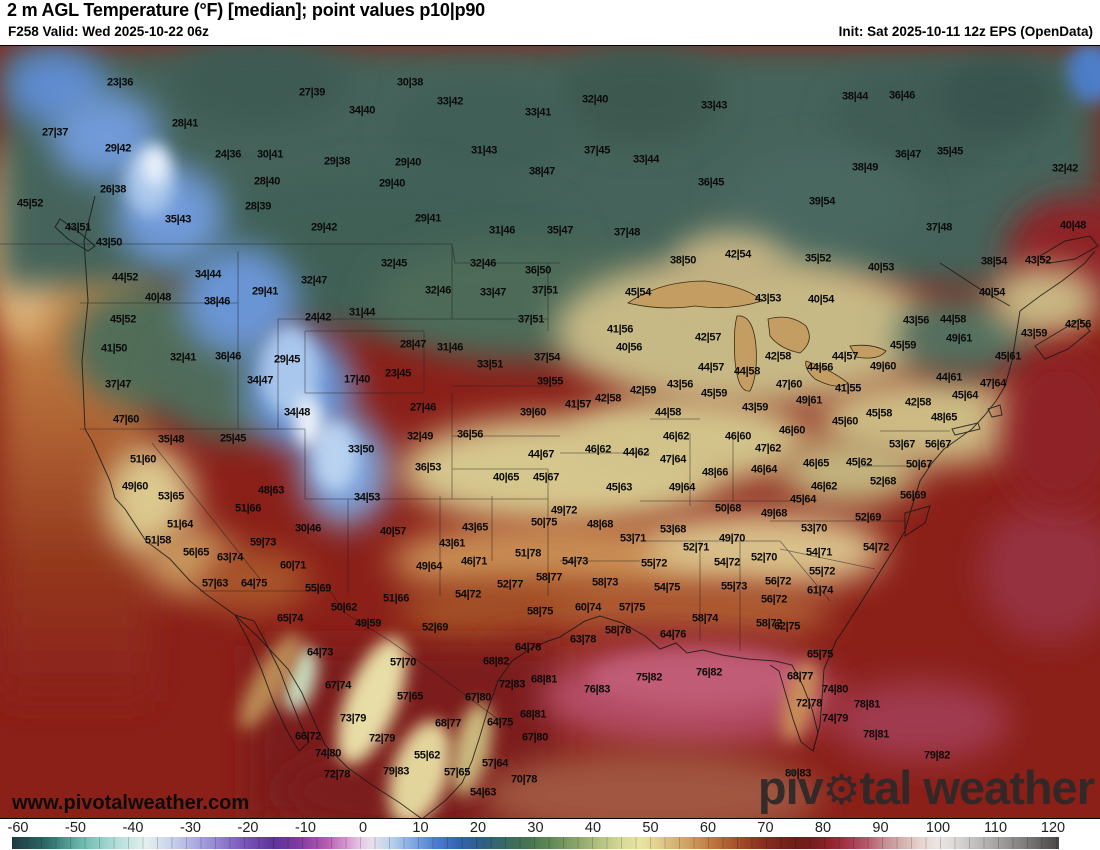 This screenshot has height=850, width=1100. I want to click on newfoundland, so click(1069, 249).